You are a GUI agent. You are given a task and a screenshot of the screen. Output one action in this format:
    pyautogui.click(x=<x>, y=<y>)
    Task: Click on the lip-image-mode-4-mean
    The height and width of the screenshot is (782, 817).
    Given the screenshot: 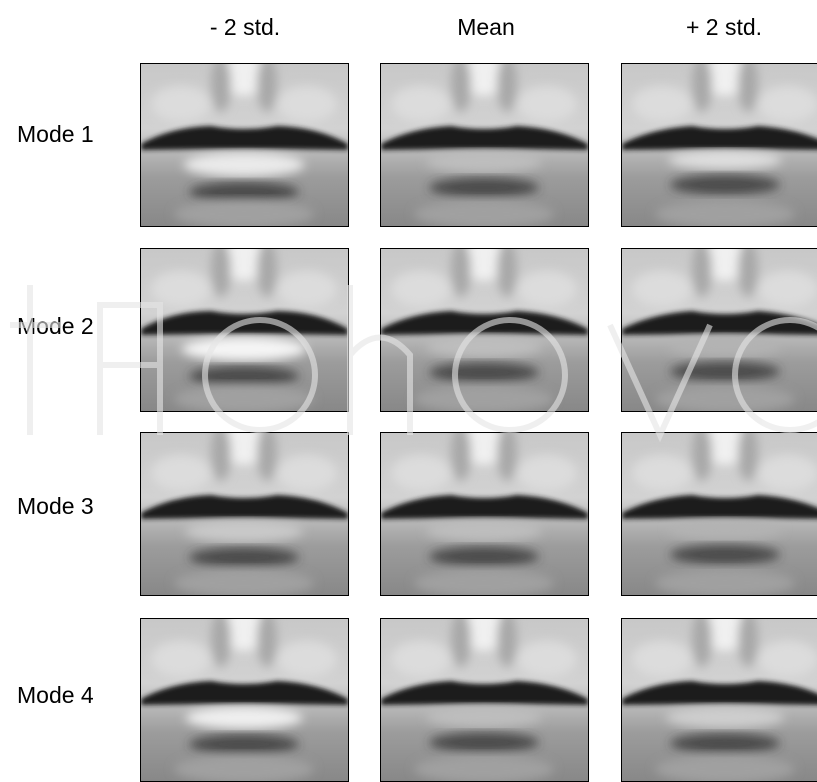 What is the action you would take?
    pyautogui.click(x=484, y=700)
    